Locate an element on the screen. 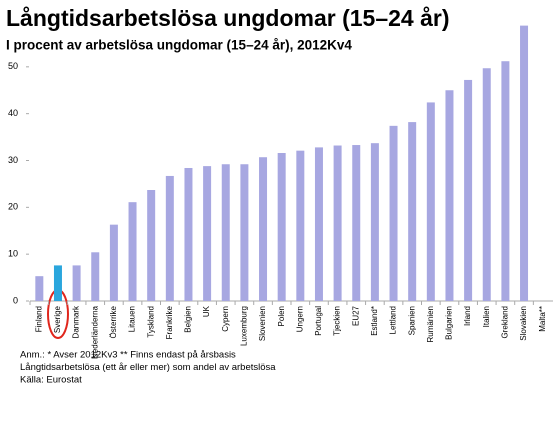 Image resolution: width=559 pixels, height=423 pixels. x-tick-label: Bulgarien is located at coordinates (449, 323).